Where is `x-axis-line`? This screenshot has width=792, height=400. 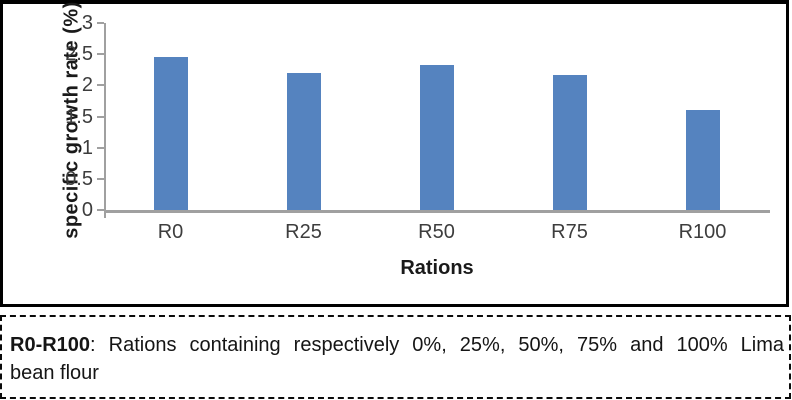 x-axis-line is located at coordinates (437, 211).